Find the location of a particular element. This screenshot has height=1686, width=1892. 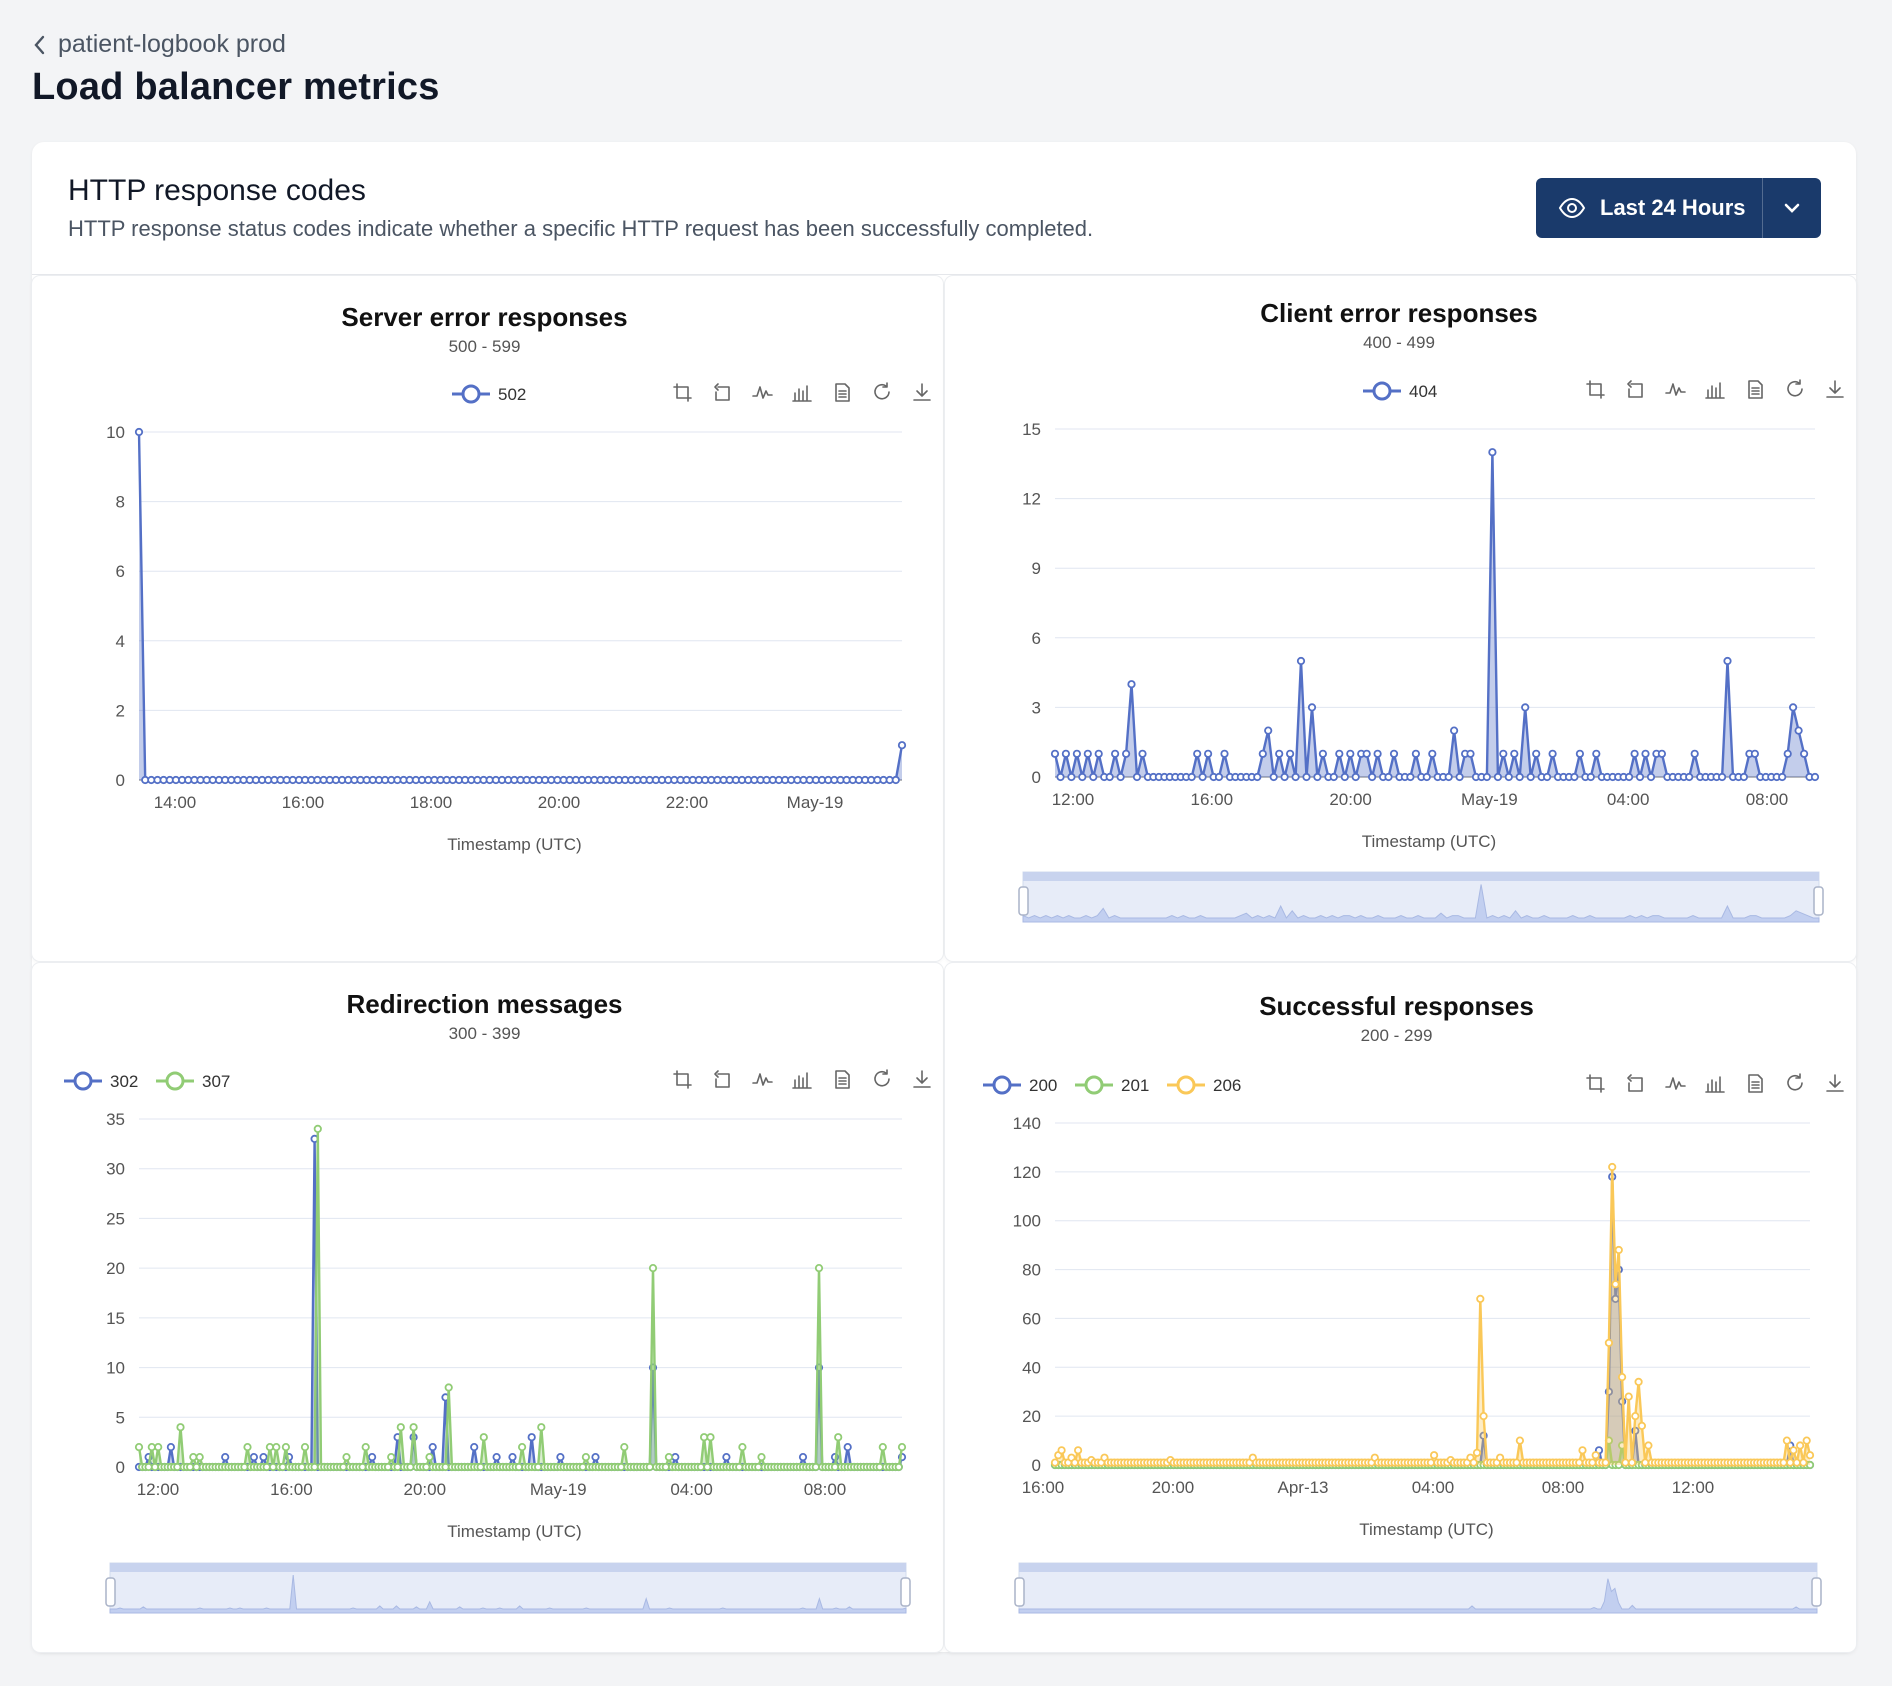

data-zoom-slider is located at coordinates (1421, 897).